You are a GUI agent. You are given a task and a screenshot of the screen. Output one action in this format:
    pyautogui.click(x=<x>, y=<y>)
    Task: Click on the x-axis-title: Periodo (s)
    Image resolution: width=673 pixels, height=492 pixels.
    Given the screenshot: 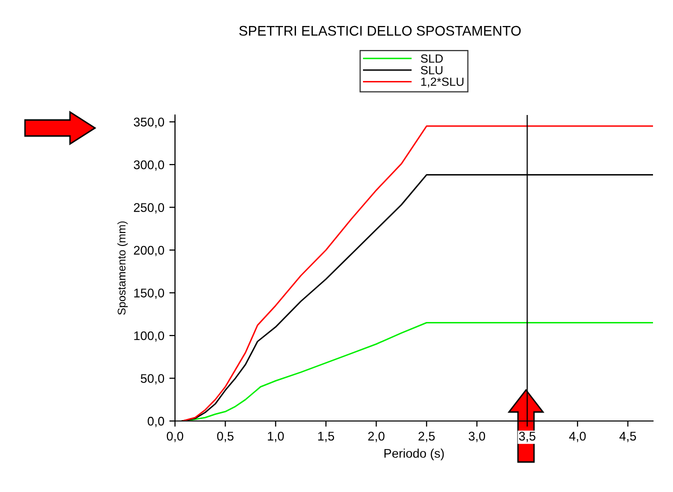 What is the action you would take?
    pyautogui.click(x=414, y=454)
    